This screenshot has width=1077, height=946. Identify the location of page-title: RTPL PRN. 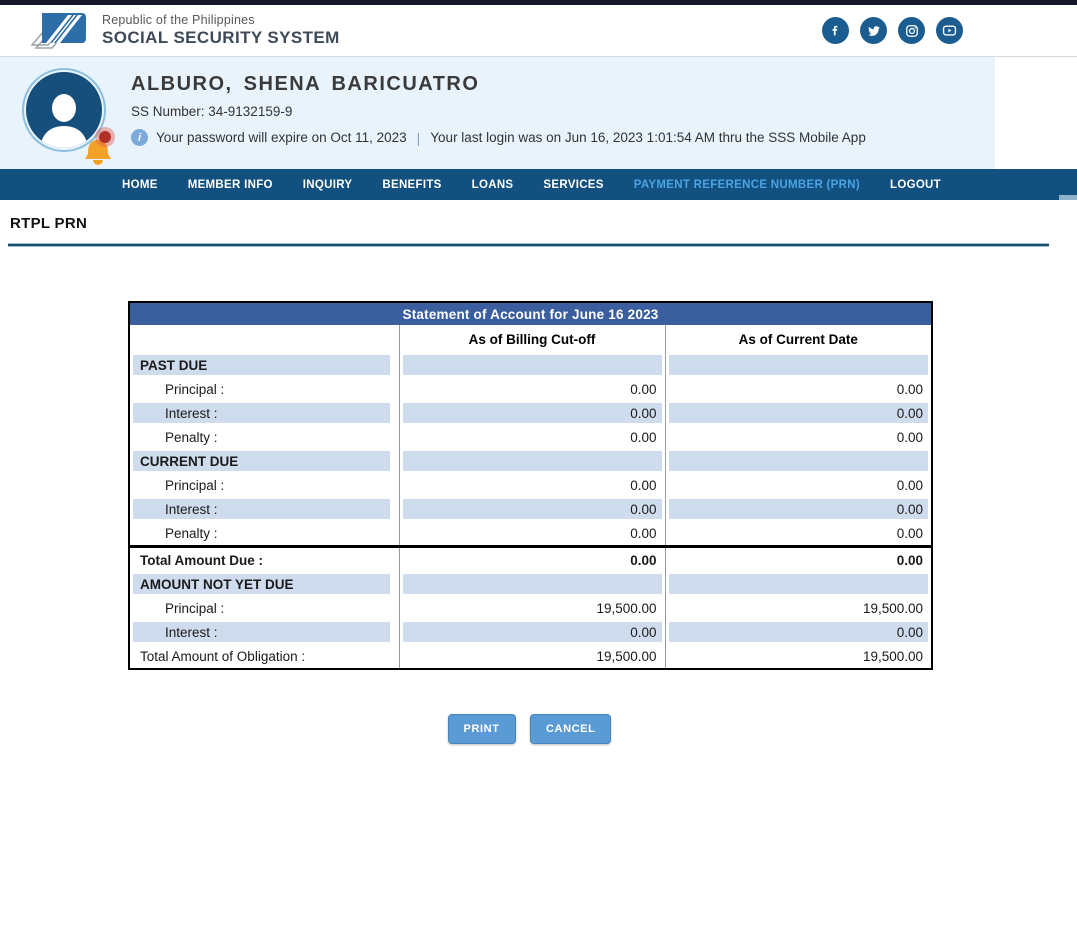
(49, 223).